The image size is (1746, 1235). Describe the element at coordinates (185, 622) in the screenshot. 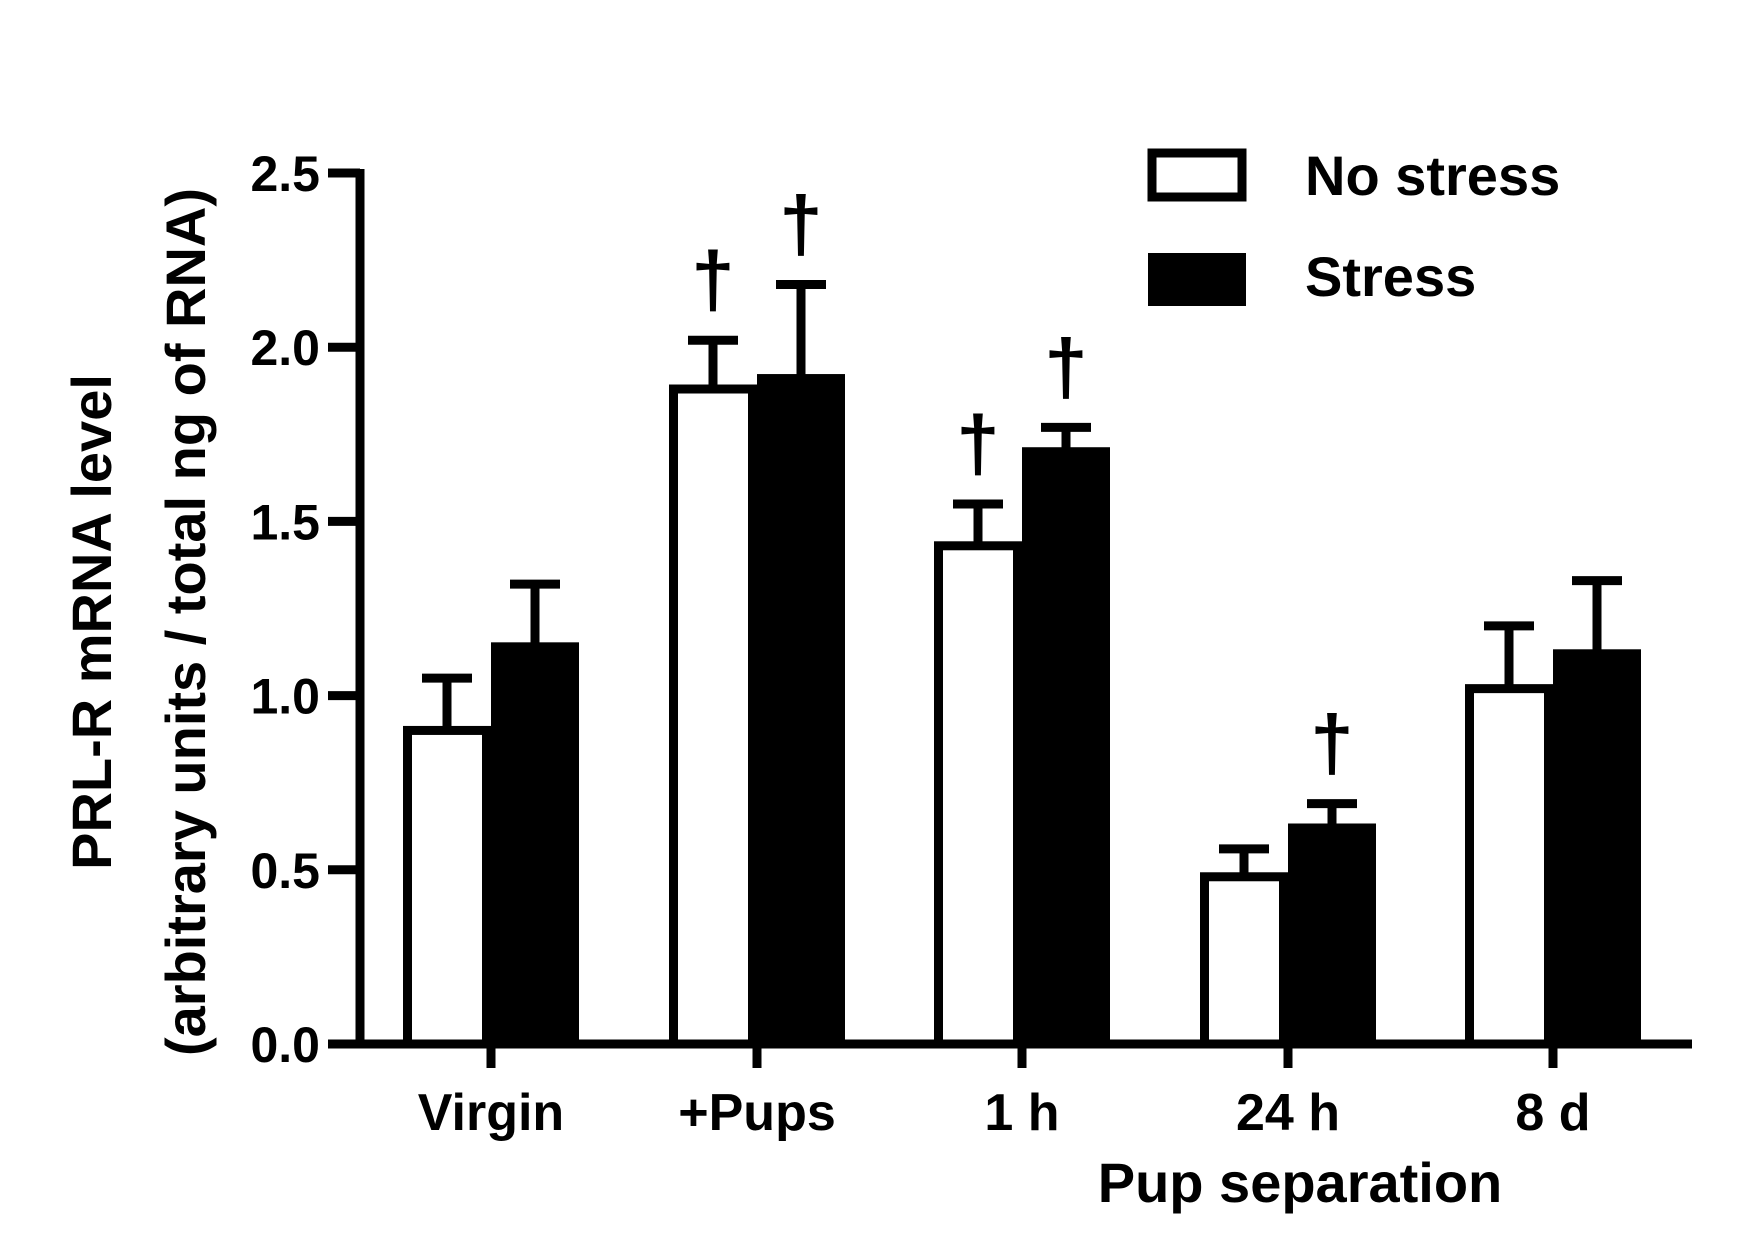

I see `y-axis-title-line2: (arbitrary units / total ng of RNA)` at that location.